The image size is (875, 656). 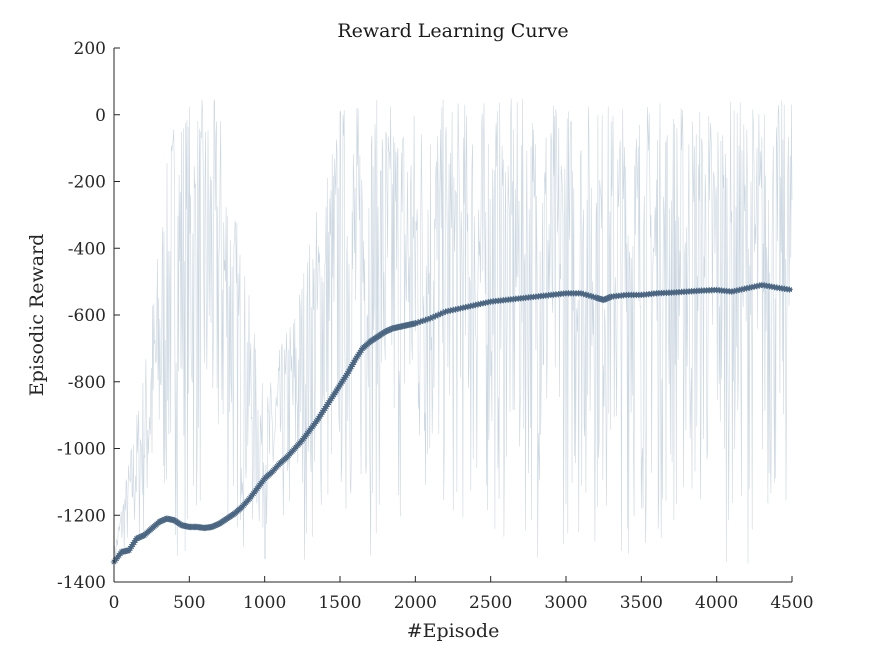 What do you see at coordinates (37, 315) in the screenshot?
I see `y-axis-title: Episodic Reward` at bounding box center [37, 315].